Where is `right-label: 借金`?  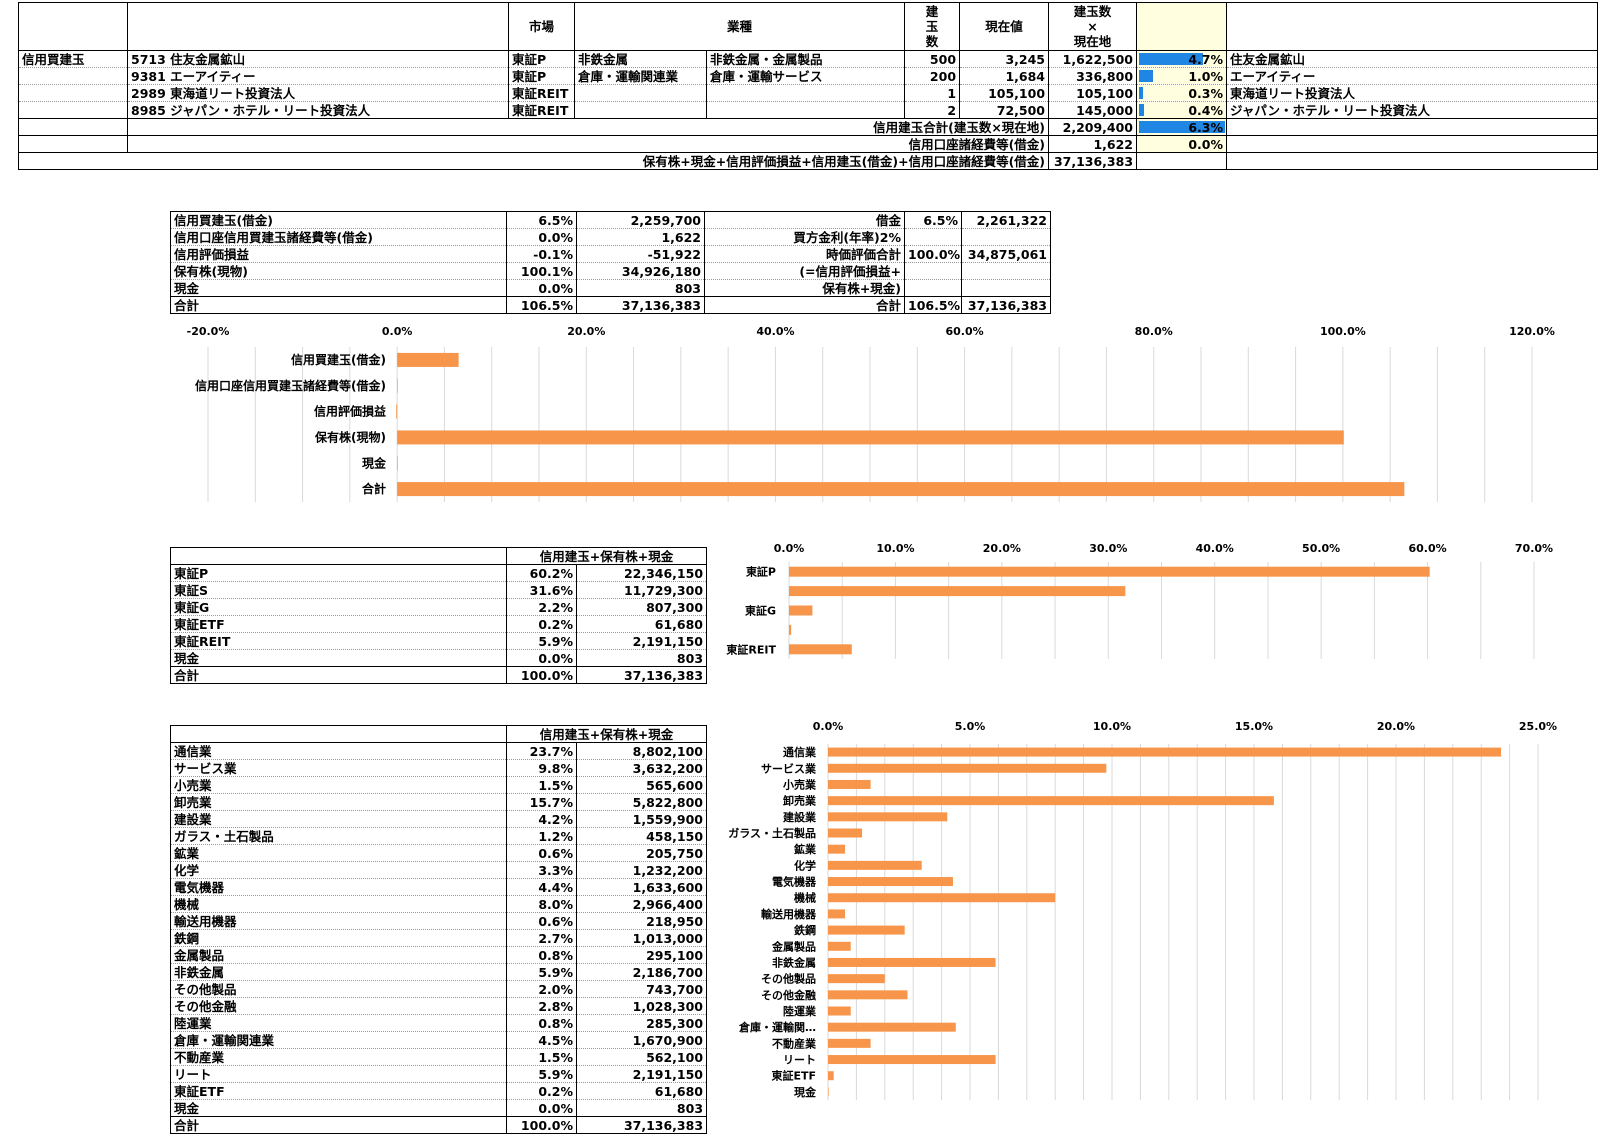 right-label: 借金 is located at coordinates (804, 220).